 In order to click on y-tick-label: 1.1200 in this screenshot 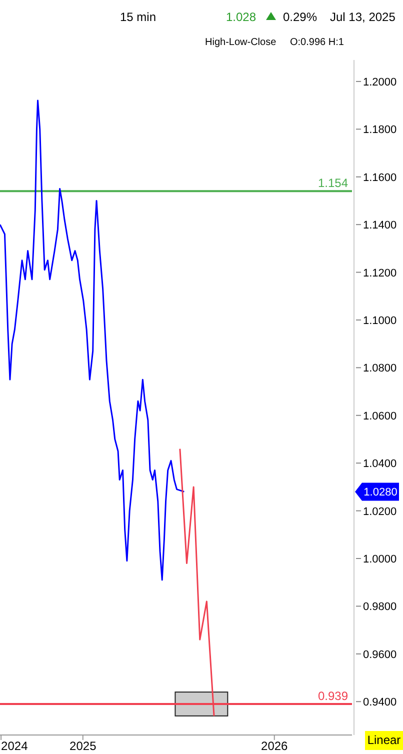, I will do `click(380, 273)`.